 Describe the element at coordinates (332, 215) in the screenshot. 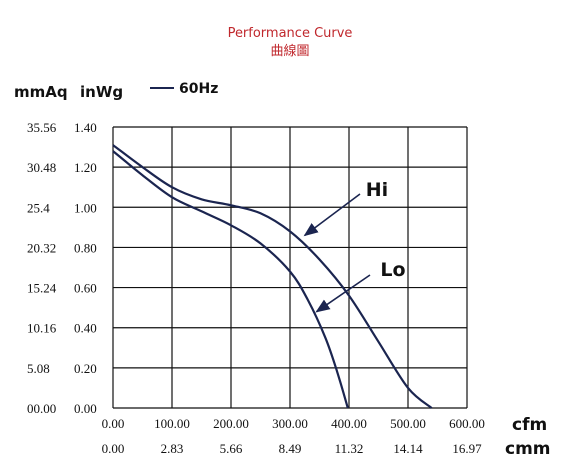

I see `callout-arrow-hi` at that location.